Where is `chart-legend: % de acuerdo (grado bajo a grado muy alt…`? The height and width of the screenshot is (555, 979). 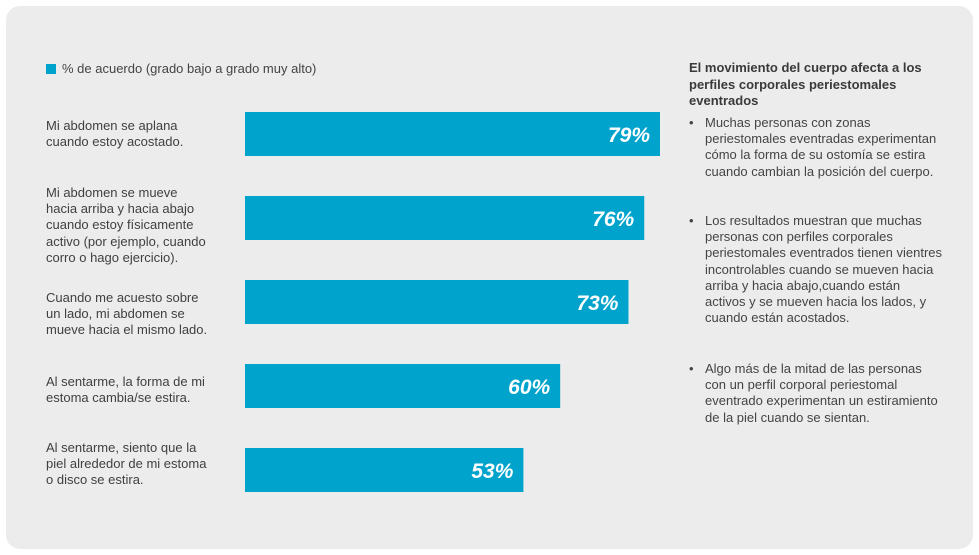
chart-legend: % de acuerdo (grado bajo a grado muy alt… is located at coordinates (181, 68).